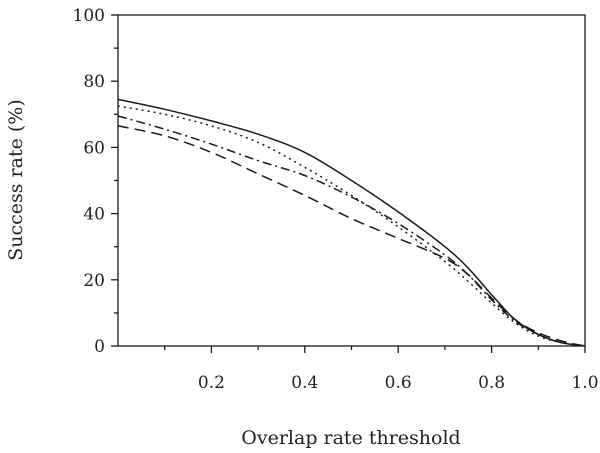  I want to click on y-axis-ticks: 0 20 40 60 80 100, so click(95, 181).